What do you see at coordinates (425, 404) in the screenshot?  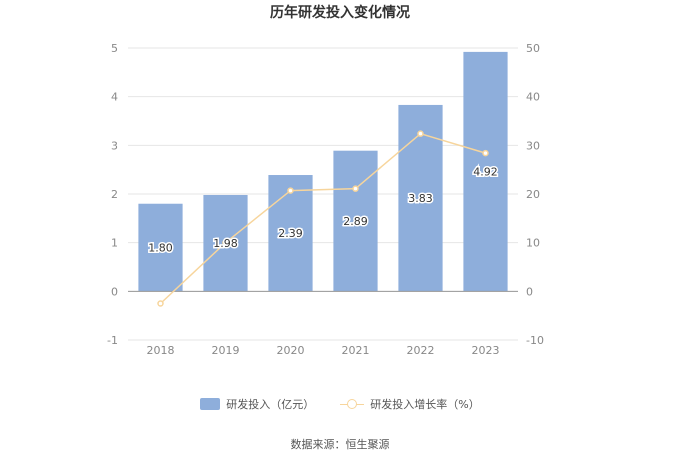 I see `legend-line-label: 研发投入增长率（%）` at bounding box center [425, 404].